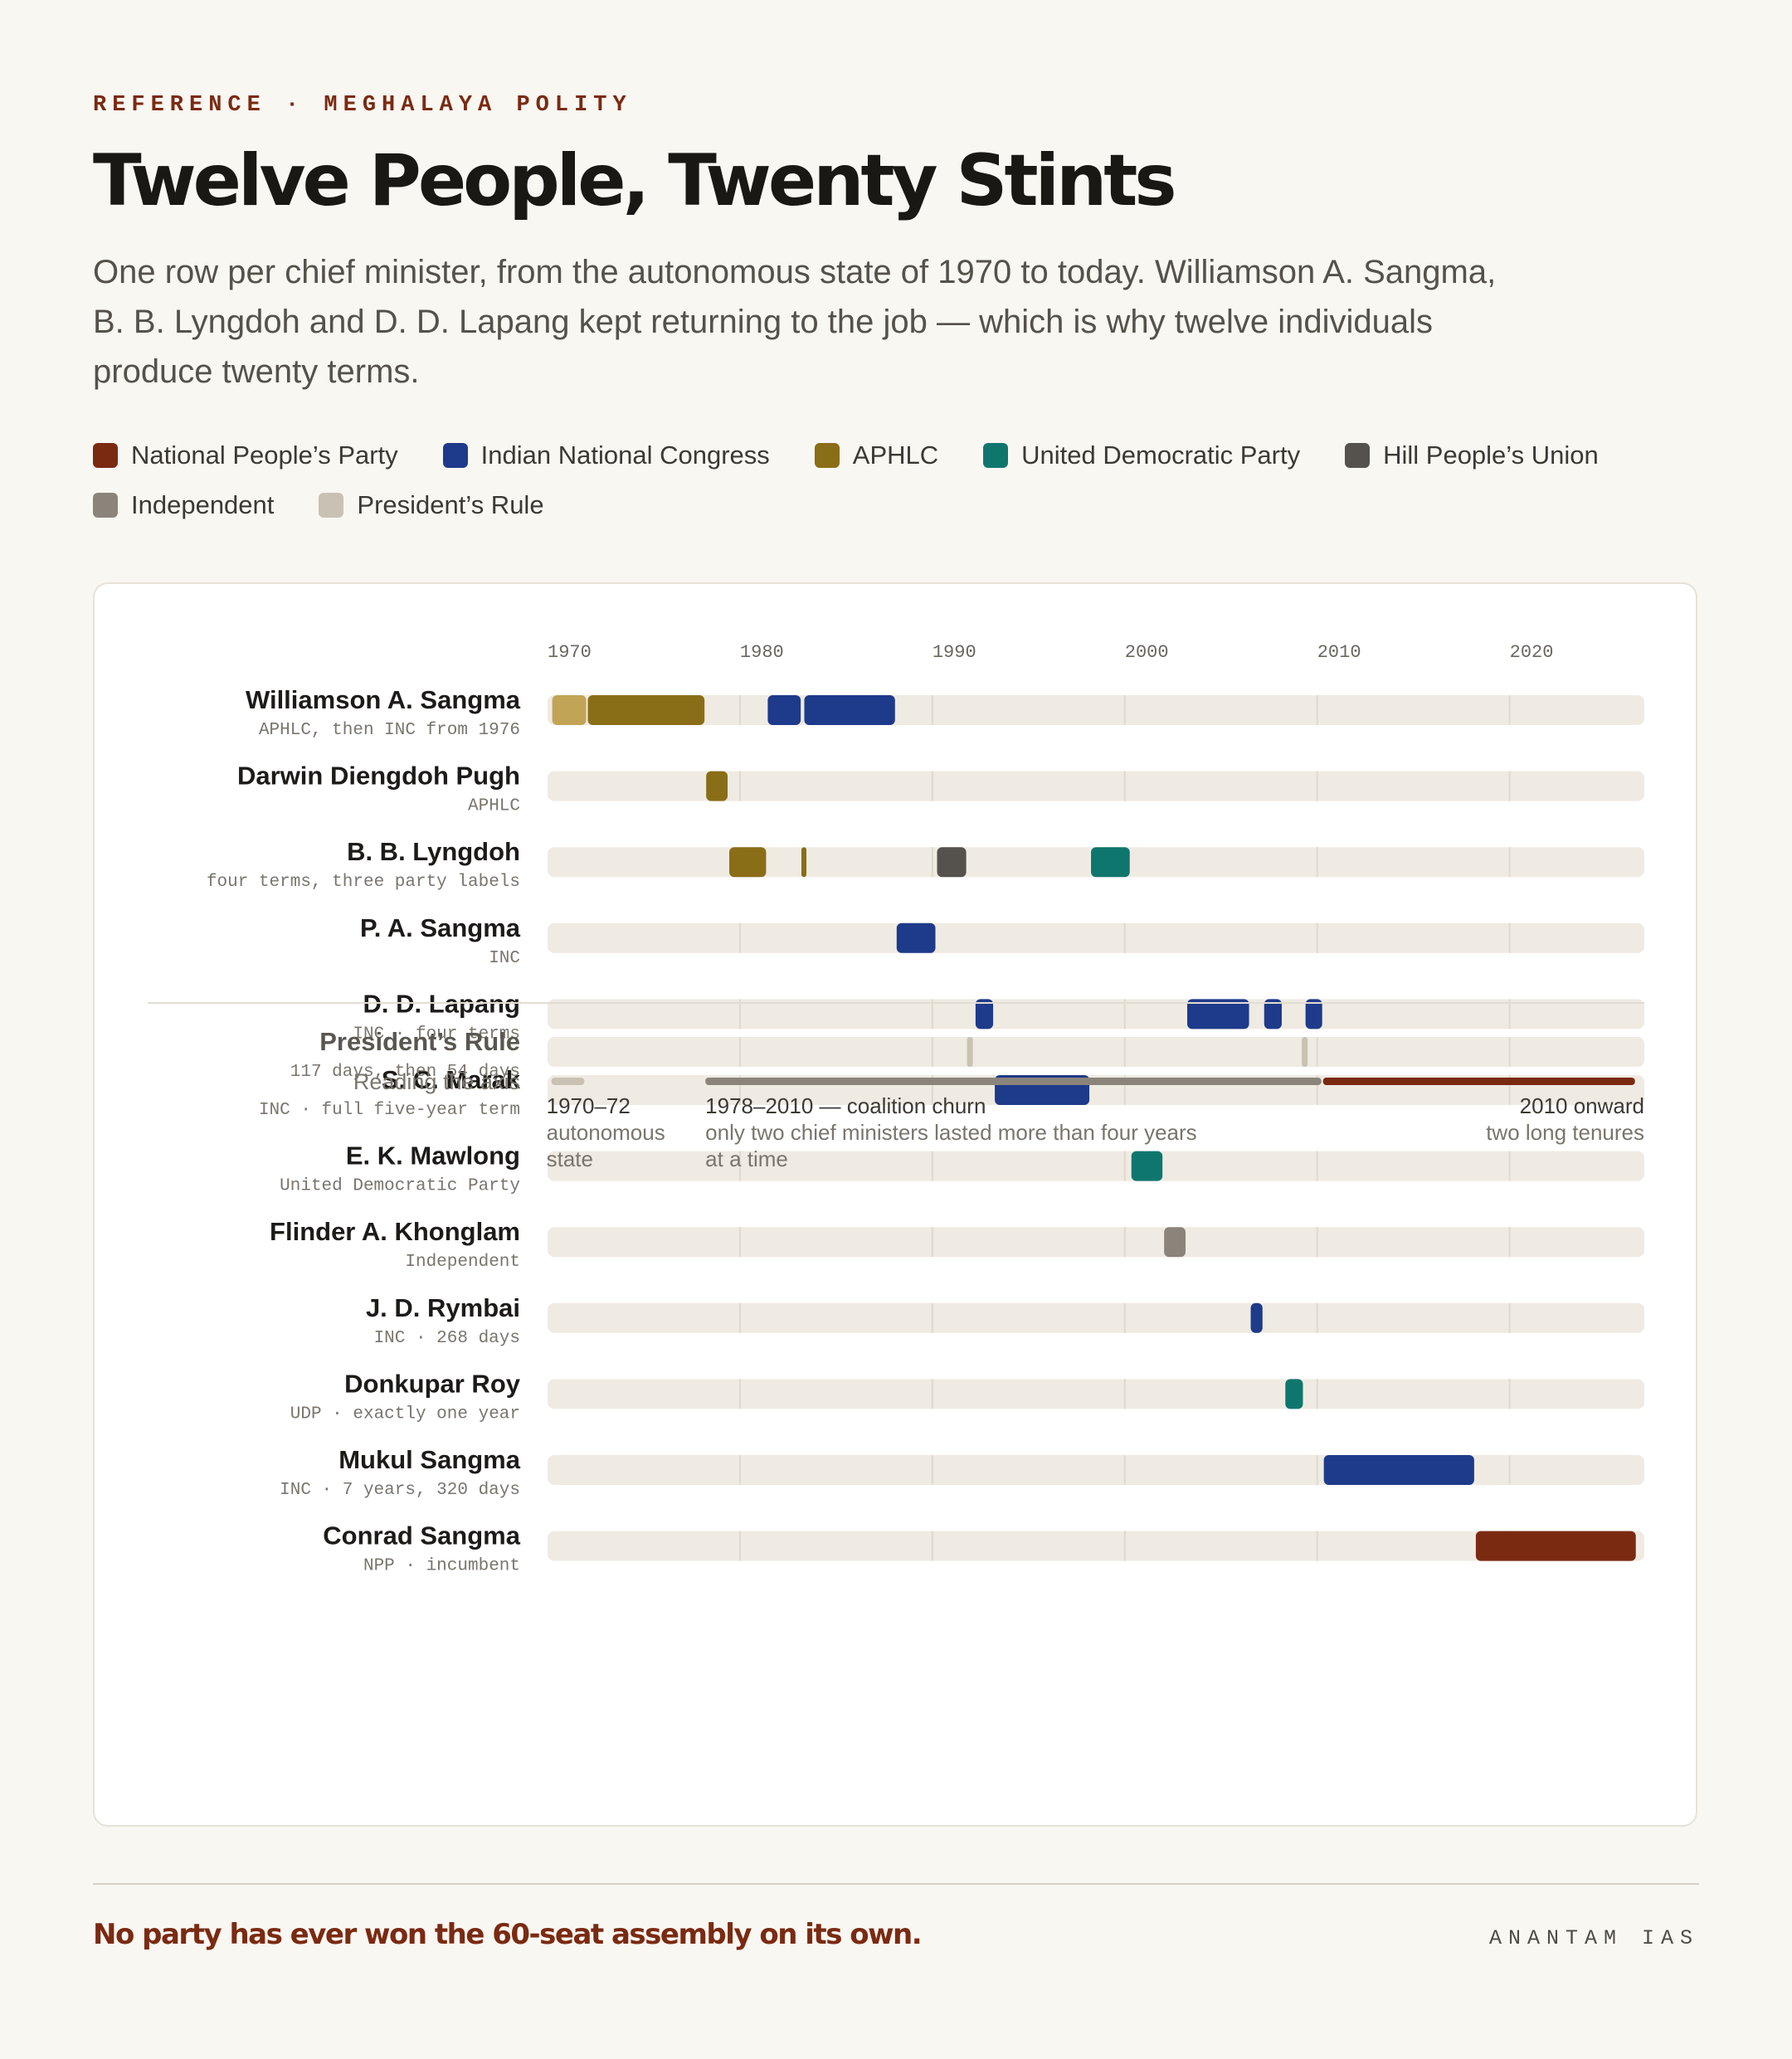 The width and height of the screenshot is (1792, 2059). Describe the element at coordinates (896, 1884) in the screenshot. I see `footer-rule` at that location.